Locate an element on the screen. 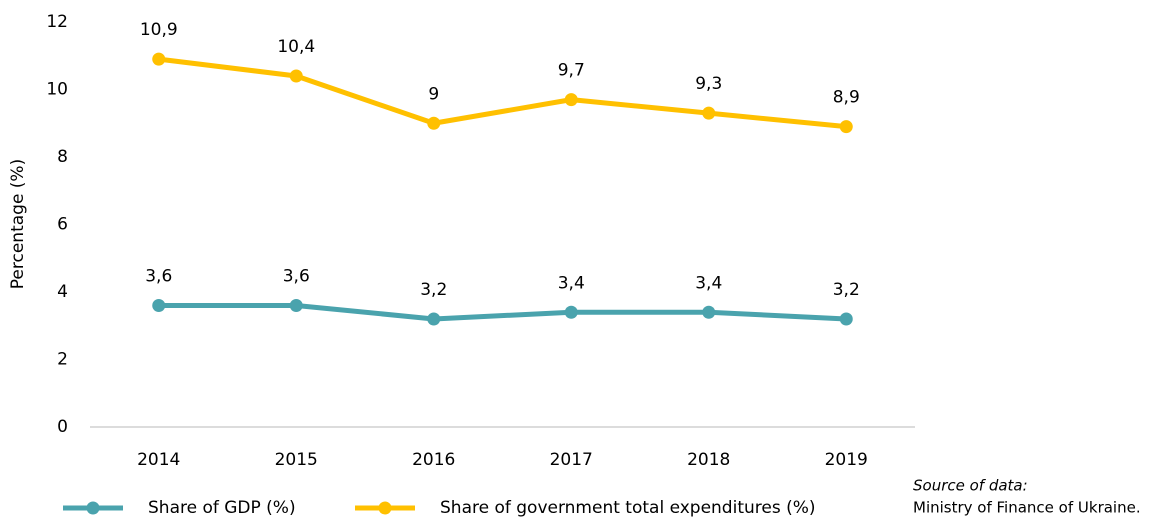  data-label: 10,9 is located at coordinates (159, 30).